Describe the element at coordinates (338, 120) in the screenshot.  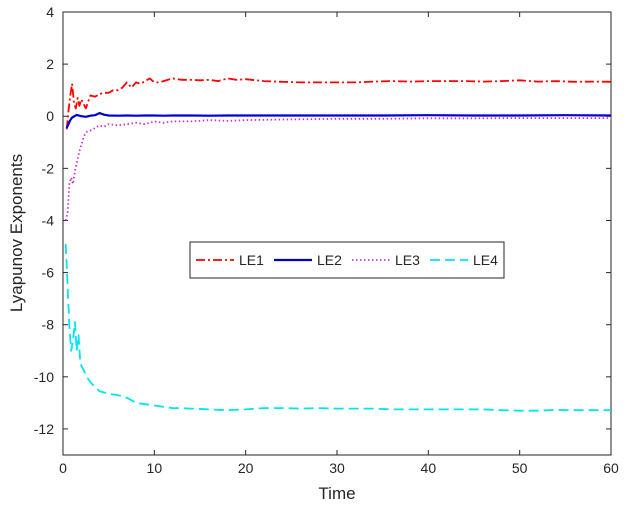
I see `series-line-le2` at that location.